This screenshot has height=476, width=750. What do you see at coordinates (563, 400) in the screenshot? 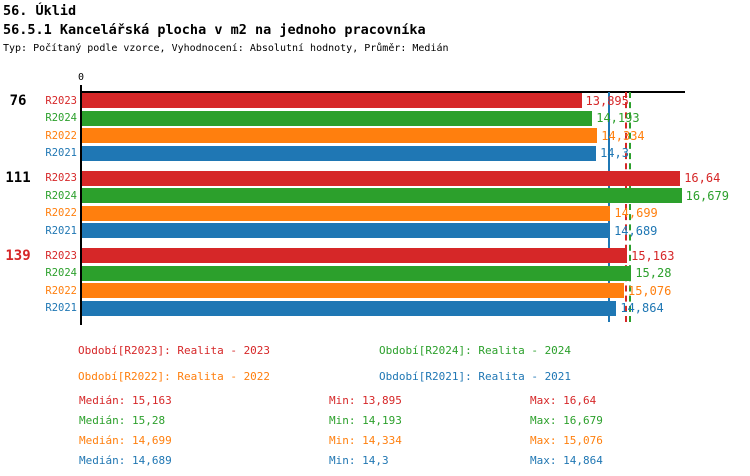
I see `stat-max-R2023: Max: 16,64` at bounding box center [563, 400].